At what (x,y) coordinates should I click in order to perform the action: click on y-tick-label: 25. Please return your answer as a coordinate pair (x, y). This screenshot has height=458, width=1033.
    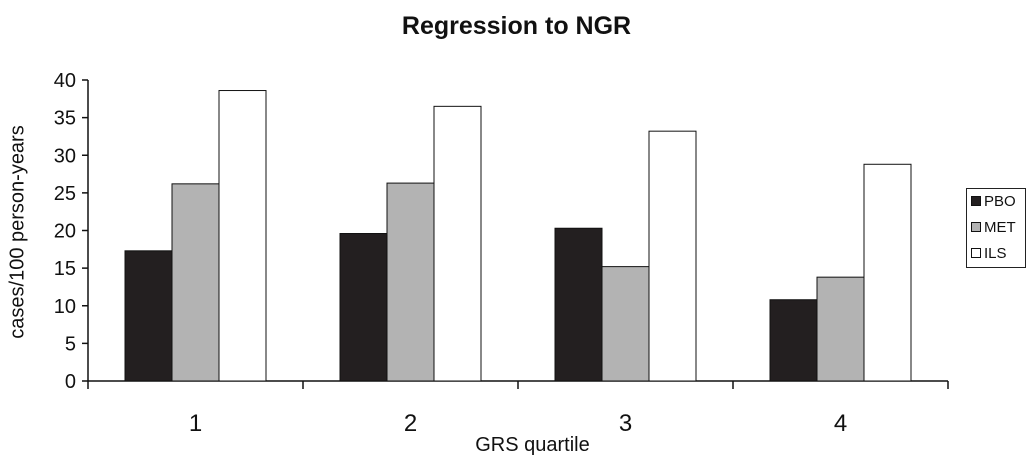
    Looking at the image, I should click on (65, 194).